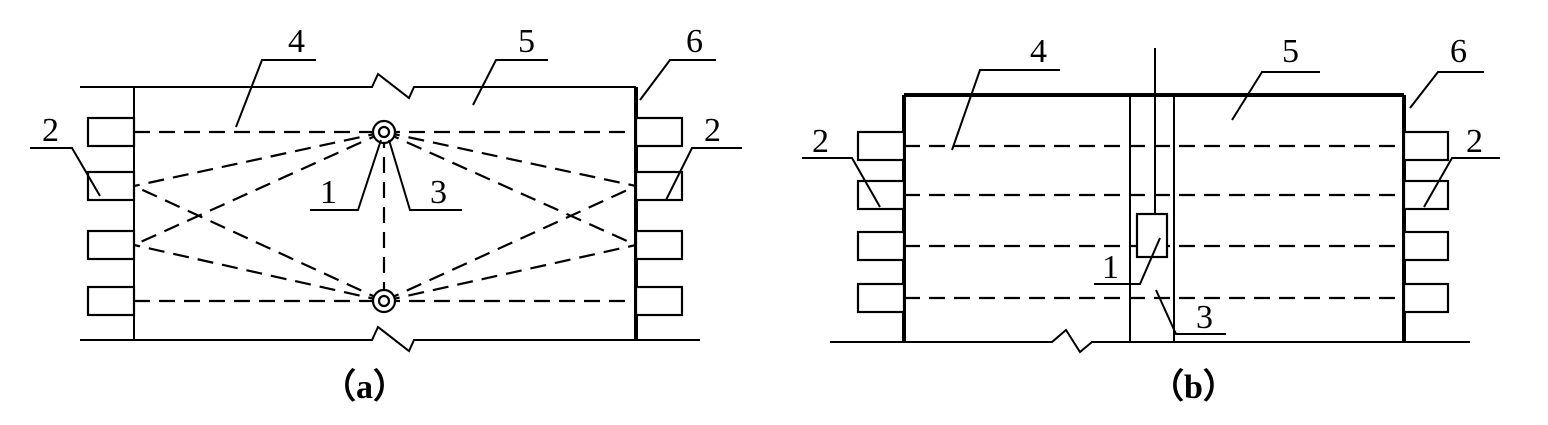  Describe the element at coordinates (1152, 235) in the screenshot. I see `b-plumb-bob` at that location.